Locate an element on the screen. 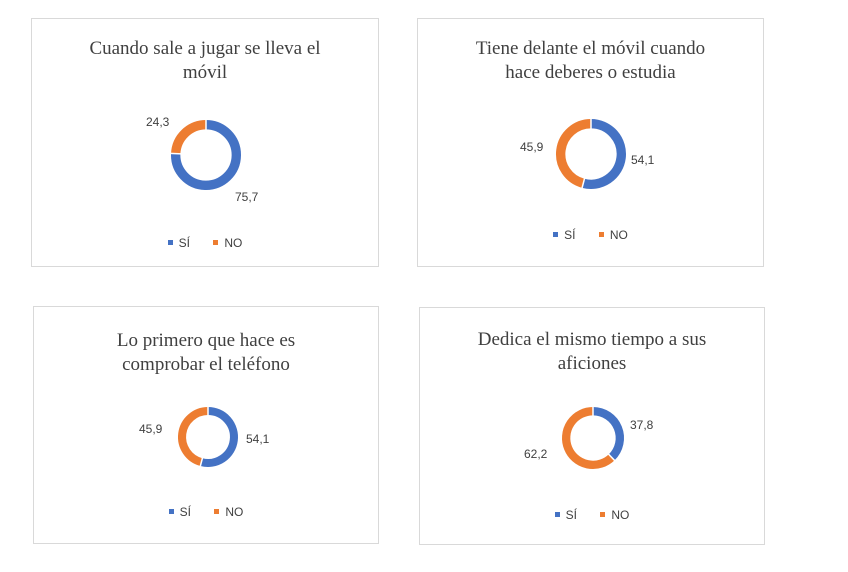 Image resolution: width=848 pixels, height=572 pixels. chart-title: Dedica el mismo tiempo a sus aficiones is located at coordinates (592, 351).